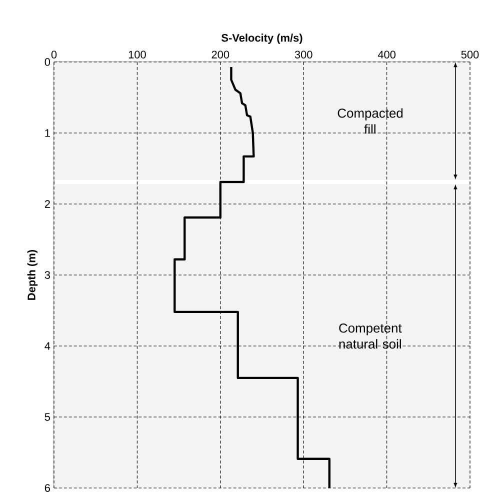  Describe the element at coordinates (470, 54) in the screenshot. I see `x-tick-label: 500` at that location.